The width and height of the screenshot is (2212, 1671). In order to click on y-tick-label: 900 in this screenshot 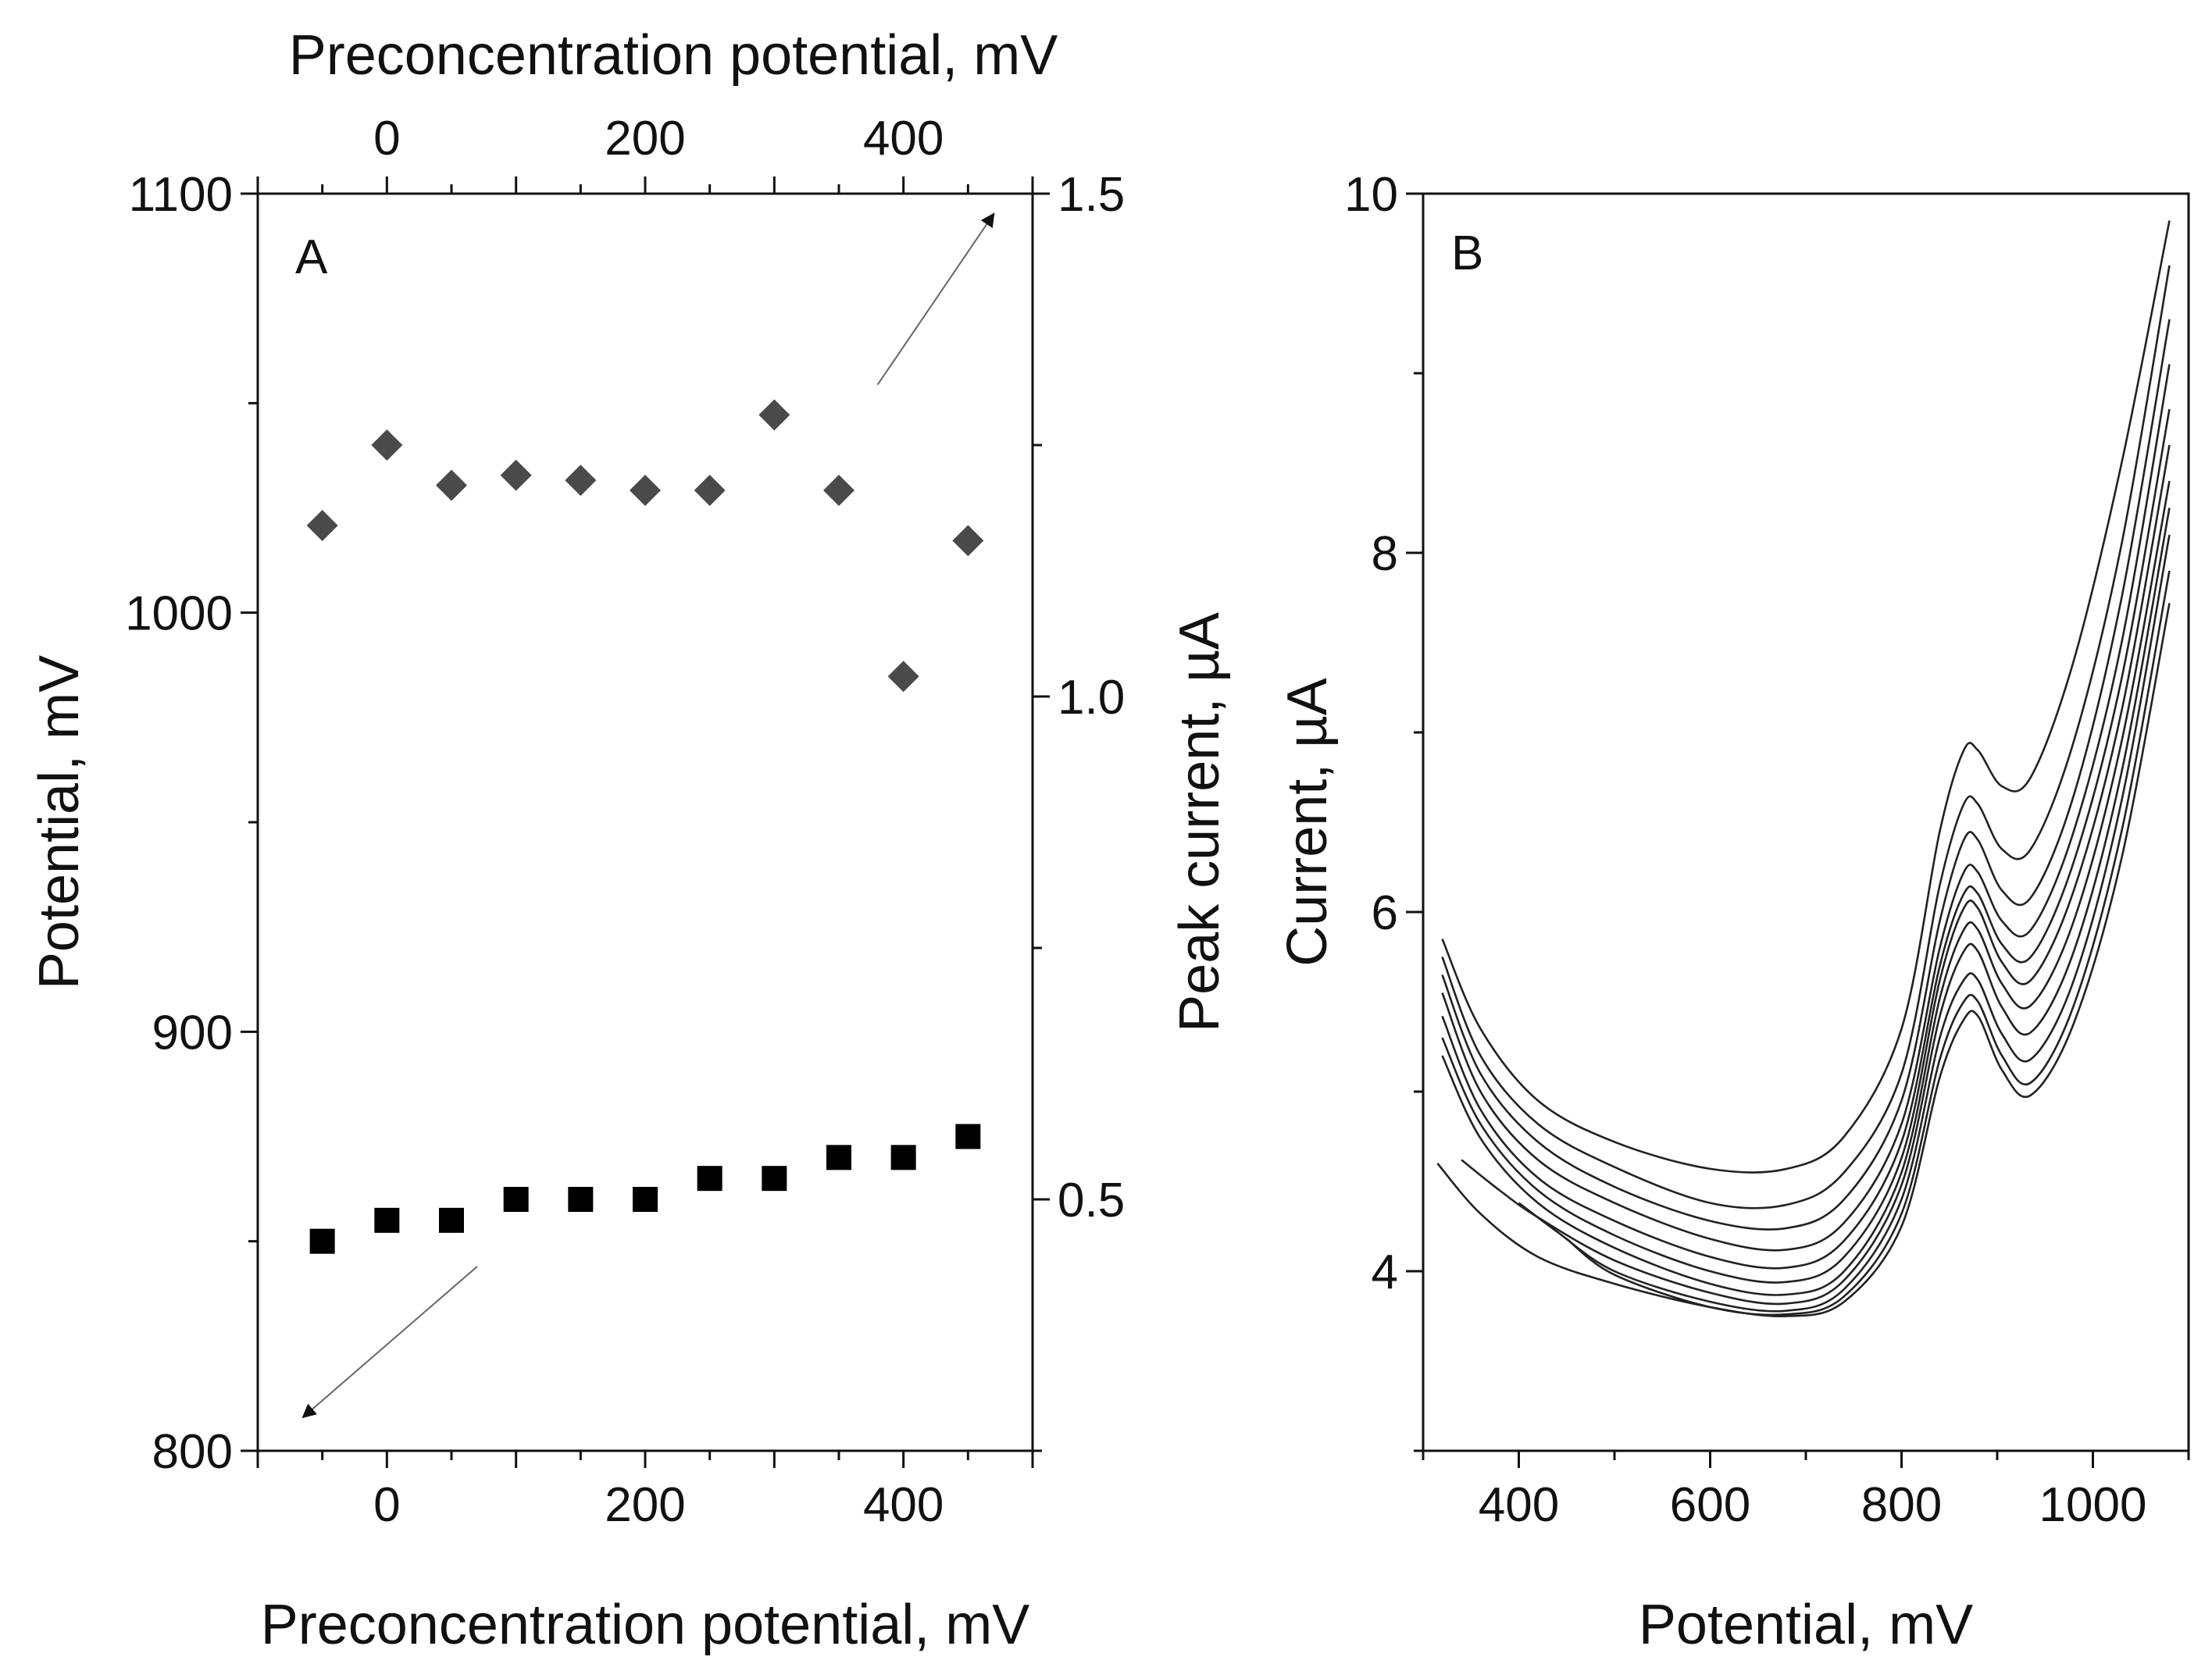, I will do `click(192, 1033)`.